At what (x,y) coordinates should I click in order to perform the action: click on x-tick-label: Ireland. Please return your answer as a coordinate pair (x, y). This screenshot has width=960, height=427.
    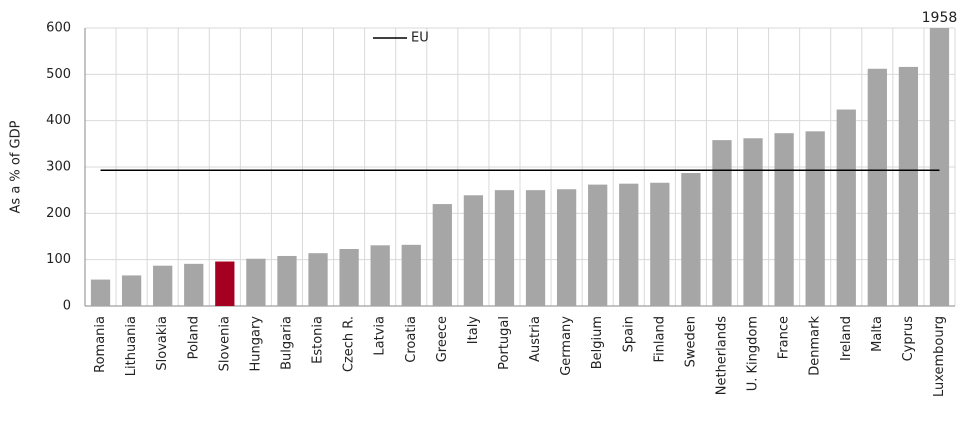
    Looking at the image, I should click on (846, 338).